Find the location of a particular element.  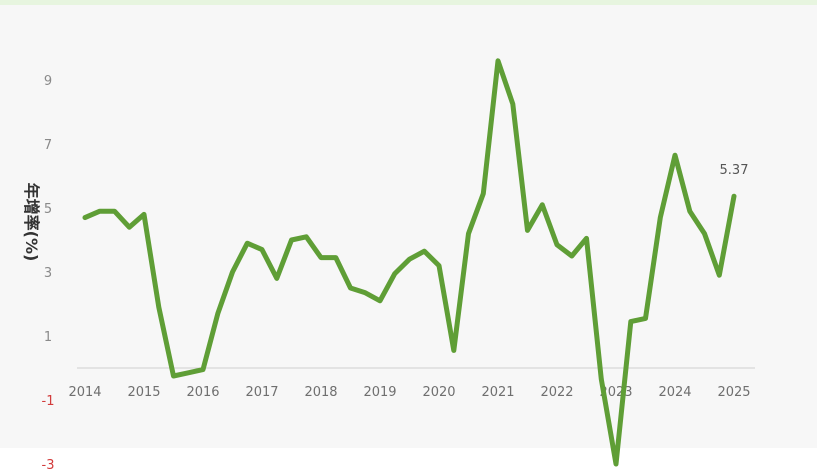

y-tick-label: 5 is located at coordinates (48, 209).